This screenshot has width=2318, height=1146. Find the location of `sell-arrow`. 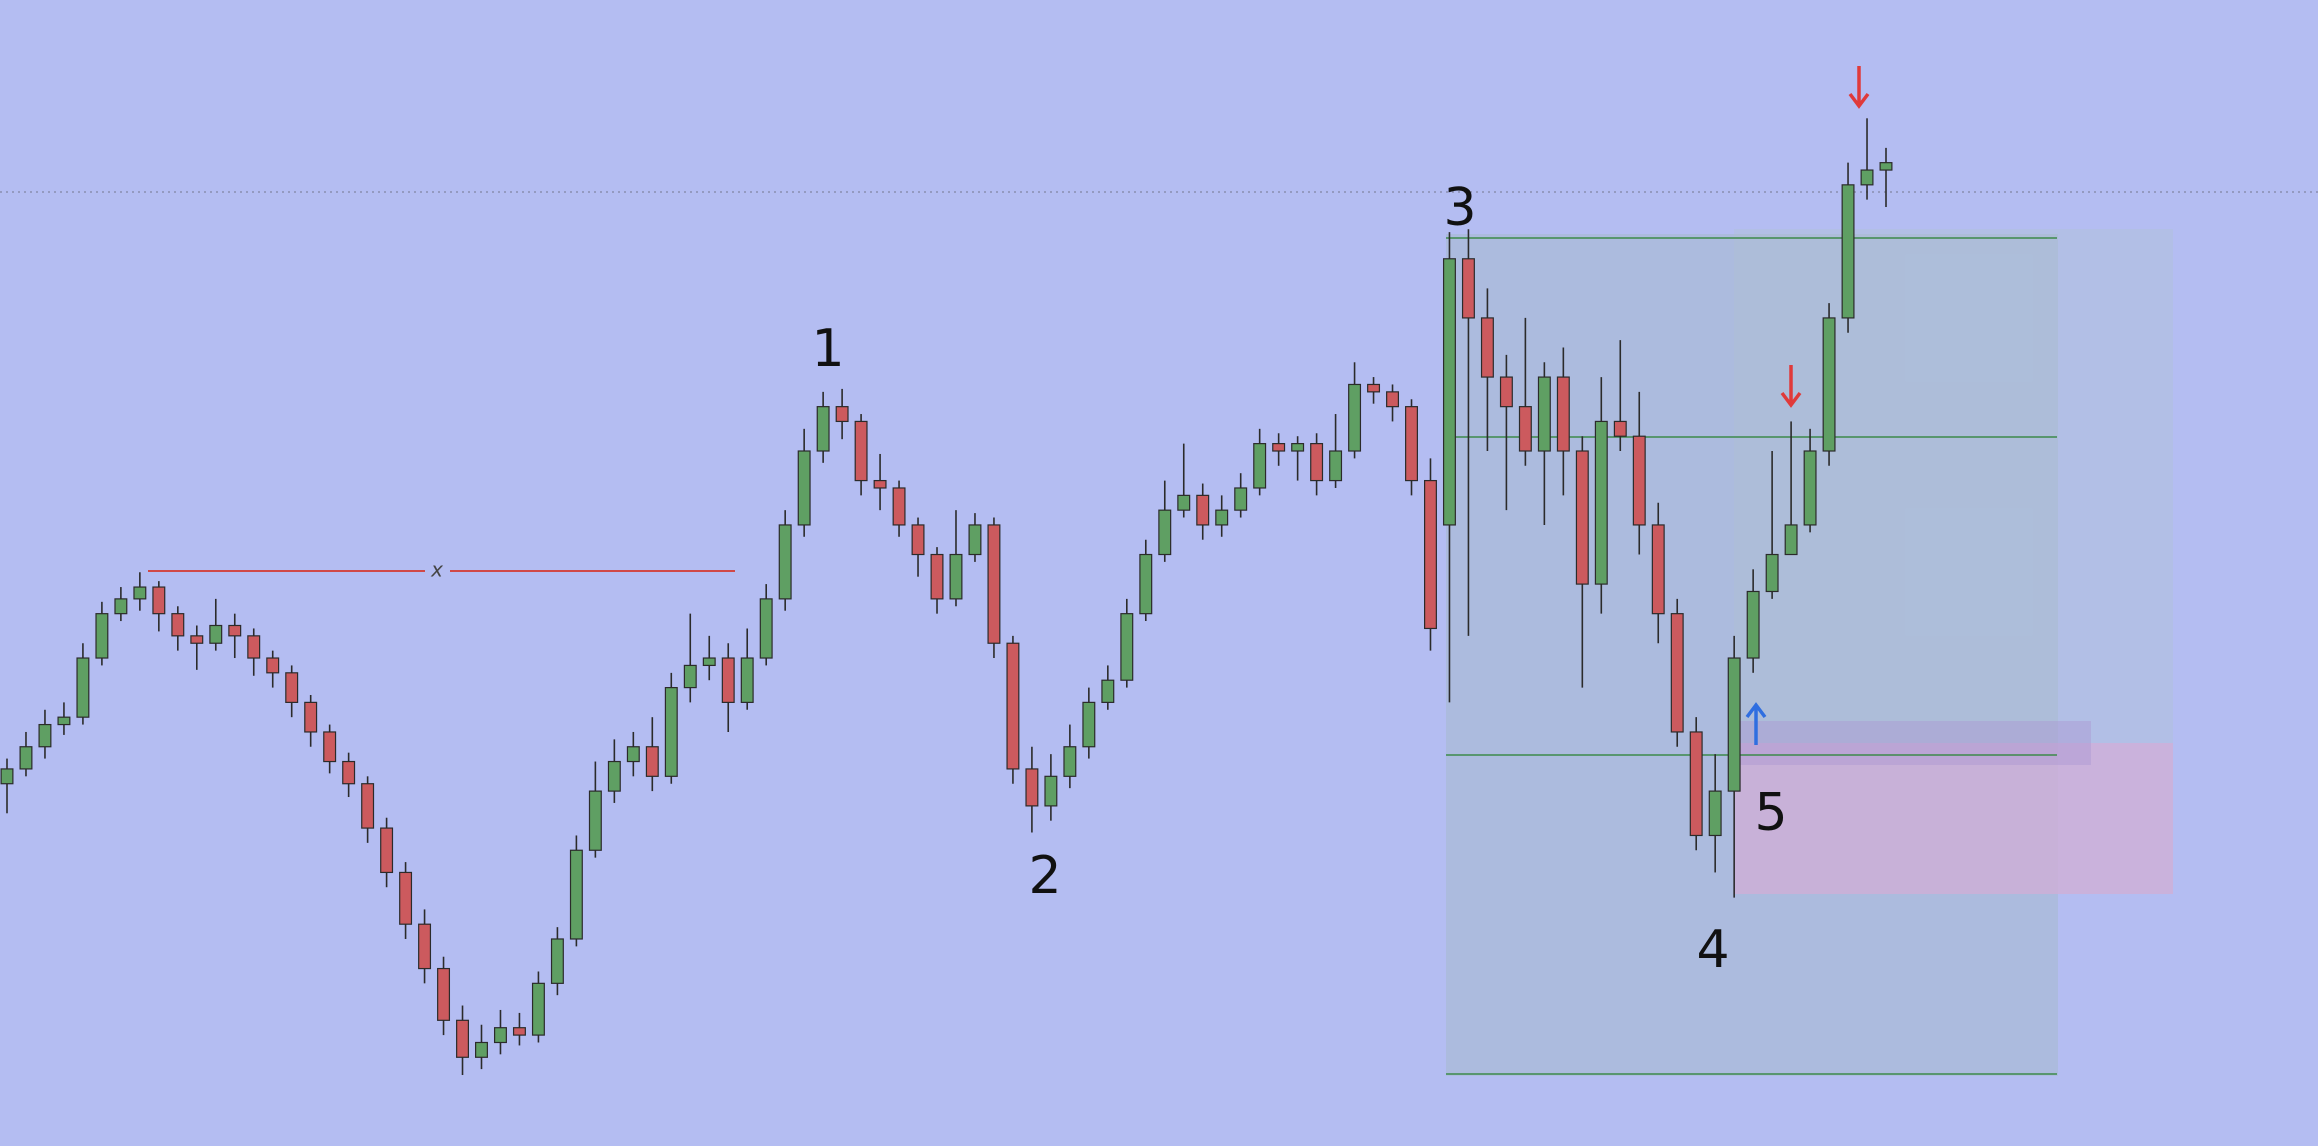

sell-arrow is located at coordinates (1859, 87).